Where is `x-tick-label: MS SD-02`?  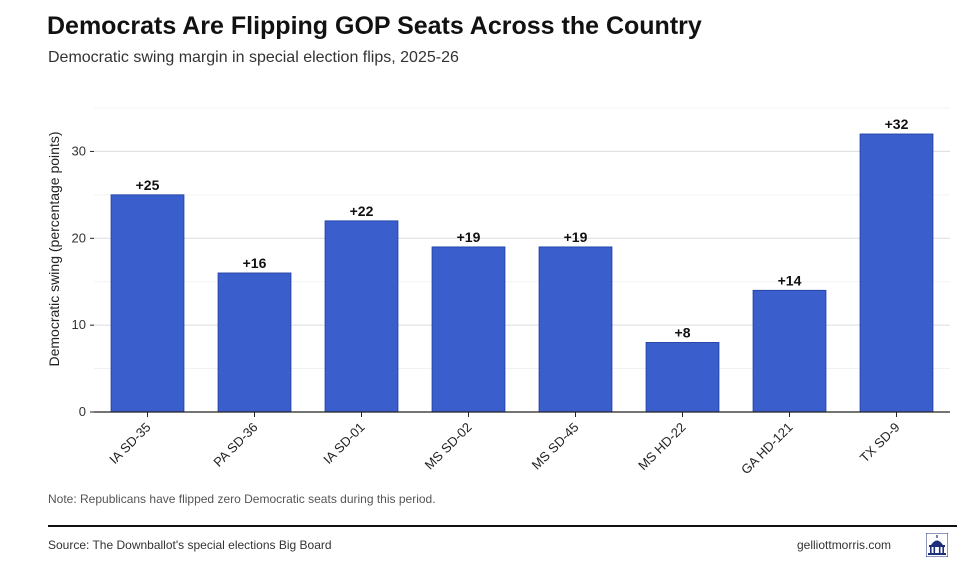 x-tick-label: MS SD-02 is located at coordinates (448, 446).